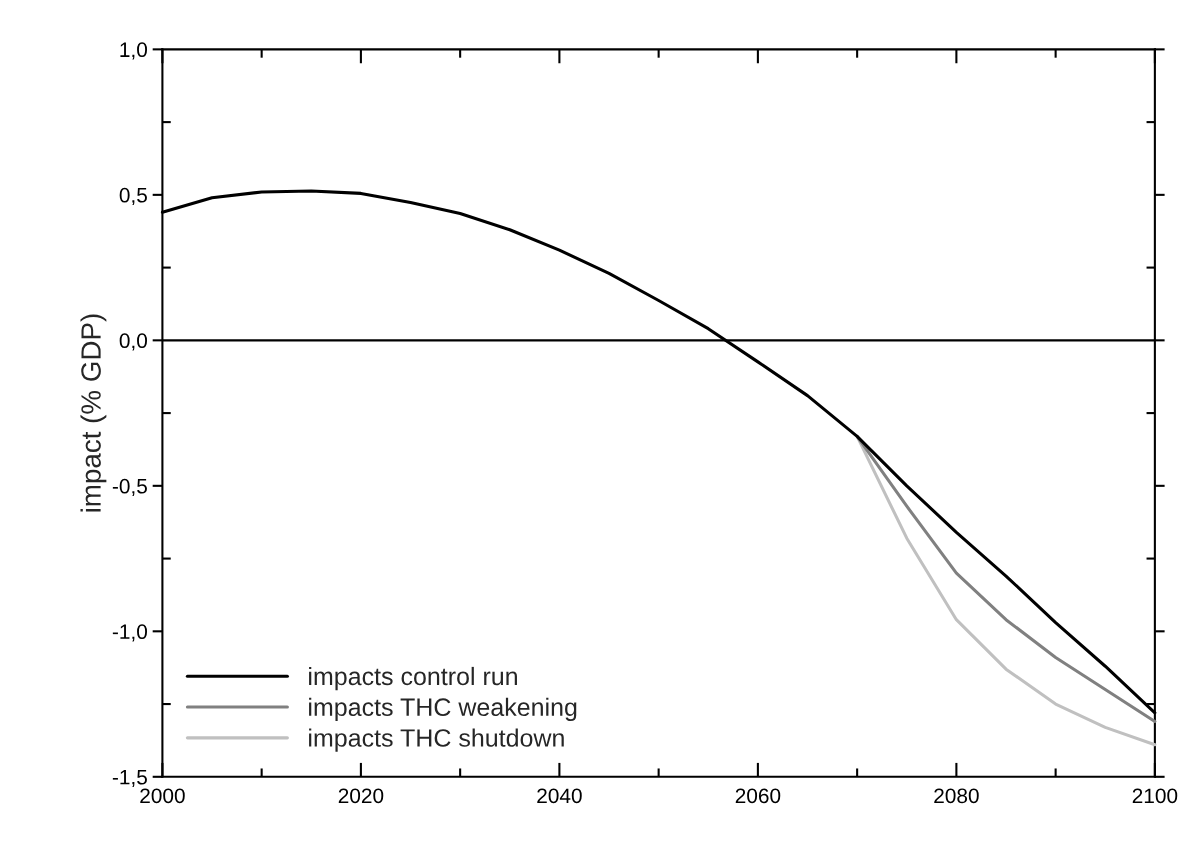 The height and width of the screenshot is (866, 1203). What do you see at coordinates (443, 709) in the screenshot?
I see `legend-label: impacts THC weakening` at bounding box center [443, 709].